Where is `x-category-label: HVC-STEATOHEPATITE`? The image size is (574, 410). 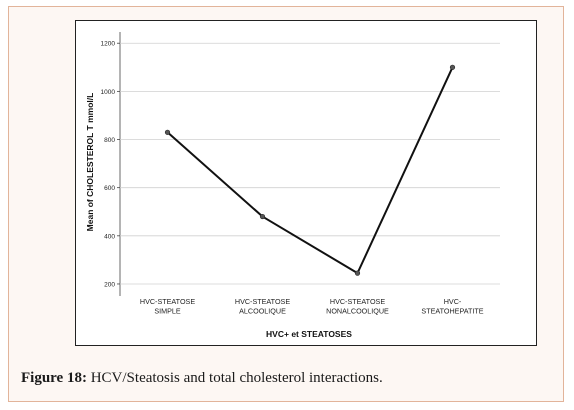
x-category-label: HVC-STEATOHEPATITE is located at coordinates (452, 306).